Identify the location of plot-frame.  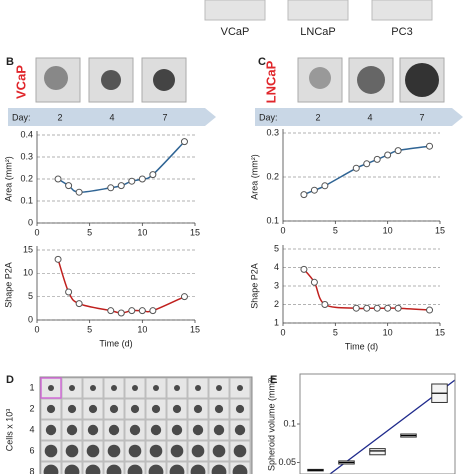
(377, 423).